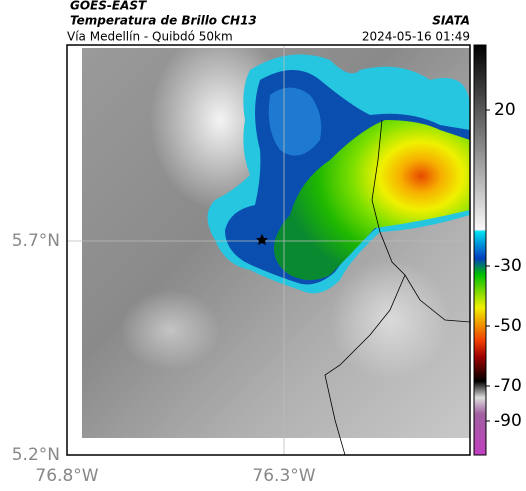 Image resolution: width=526 pixels, height=491 pixels. Describe the element at coordinates (451, 21) in the screenshot. I see `source: SIATA` at that location.